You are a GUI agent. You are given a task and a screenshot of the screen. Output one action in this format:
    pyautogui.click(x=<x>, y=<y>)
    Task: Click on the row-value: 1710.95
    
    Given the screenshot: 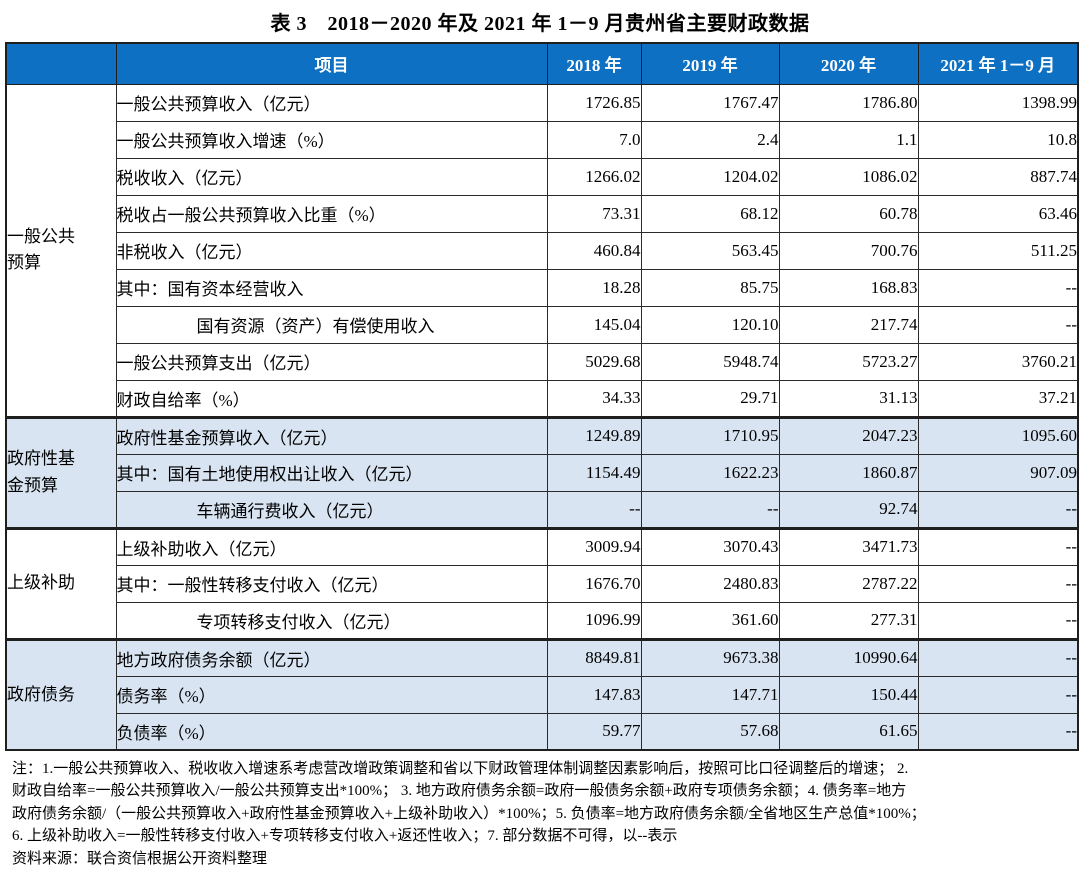 What is the action you would take?
    pyautogui.click(x=710, y=435)
    